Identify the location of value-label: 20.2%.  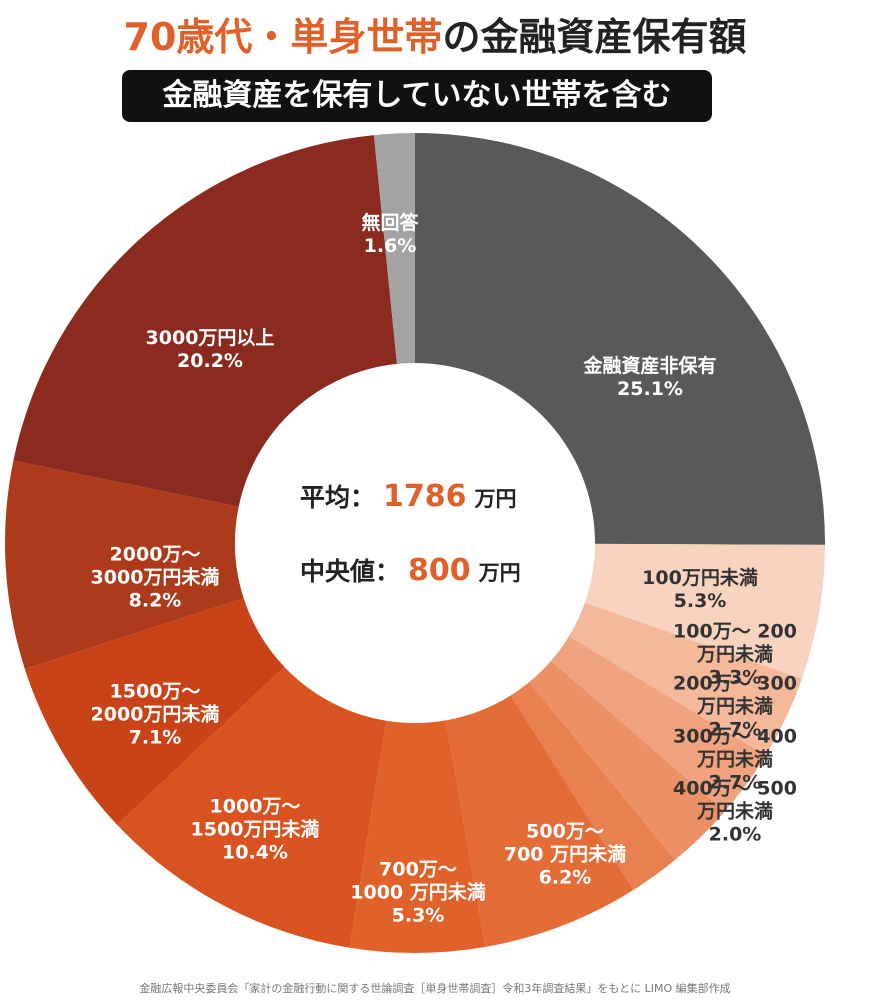
(210, 361).